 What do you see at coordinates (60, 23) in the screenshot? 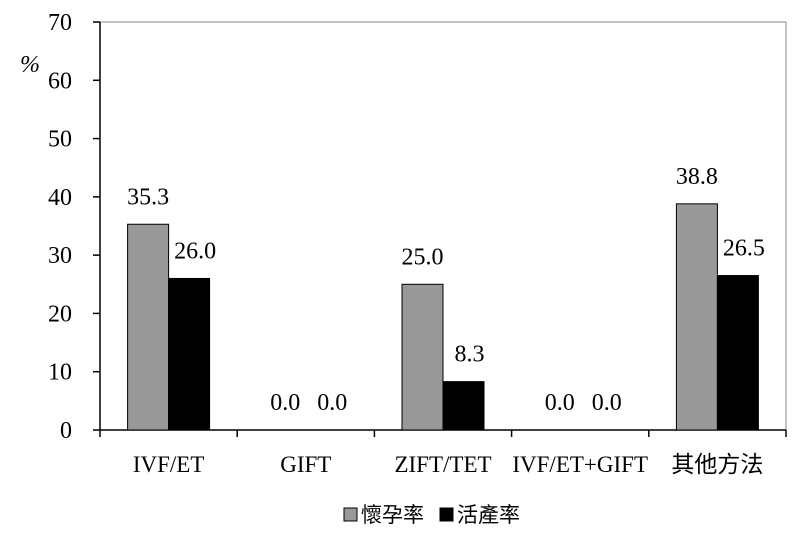
I see `y-tick-label: 70` at bounding box center [60, 23].